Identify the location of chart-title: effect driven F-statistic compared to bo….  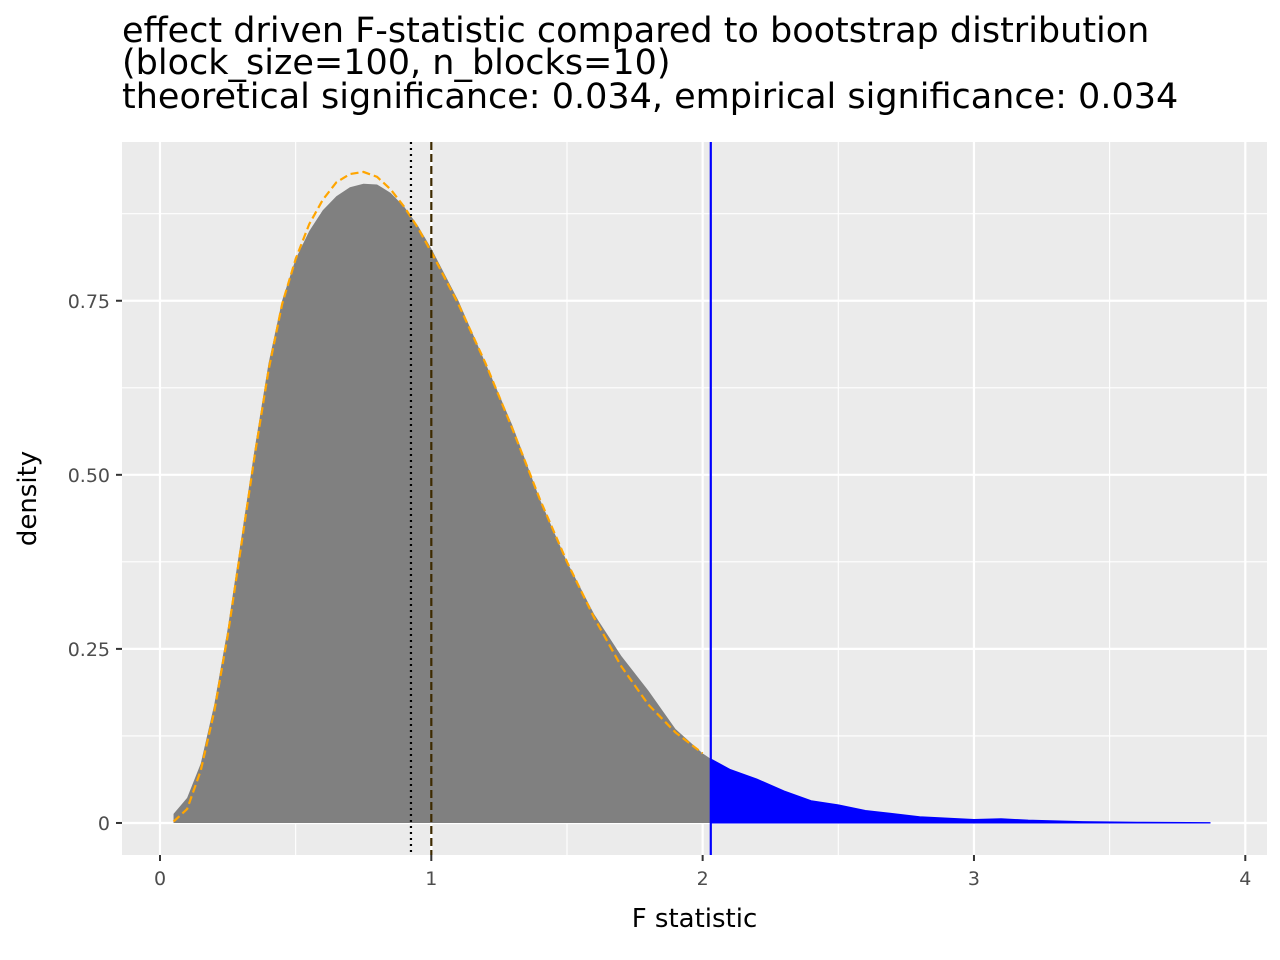
(650, 64).